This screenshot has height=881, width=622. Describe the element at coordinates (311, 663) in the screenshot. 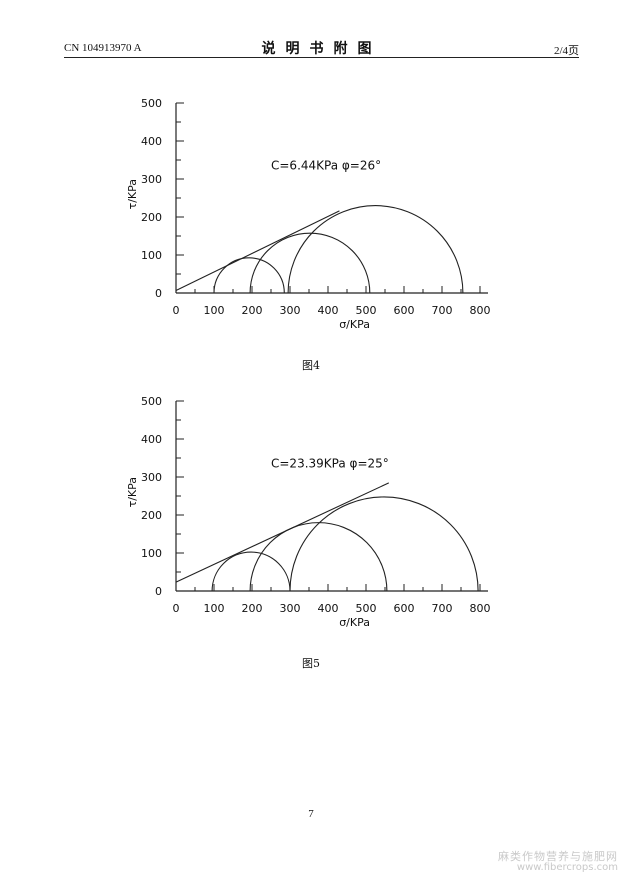

I see `figure-5-caption: 图5` at that location.